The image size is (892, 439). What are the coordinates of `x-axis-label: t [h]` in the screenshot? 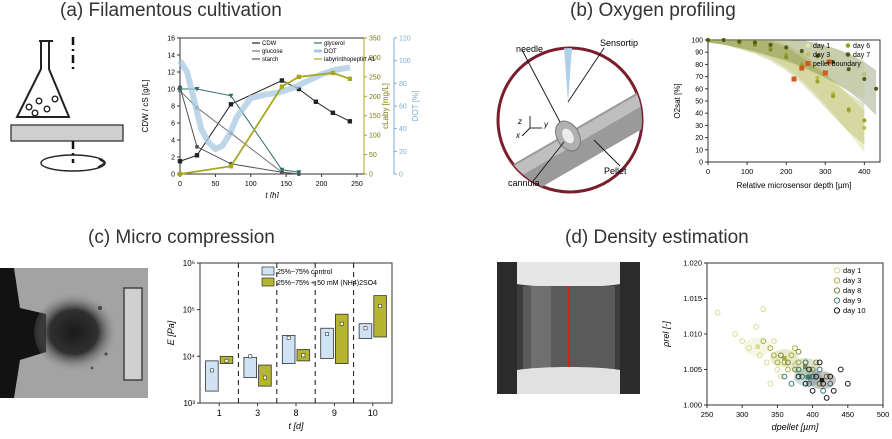 It's located at (272, 194).